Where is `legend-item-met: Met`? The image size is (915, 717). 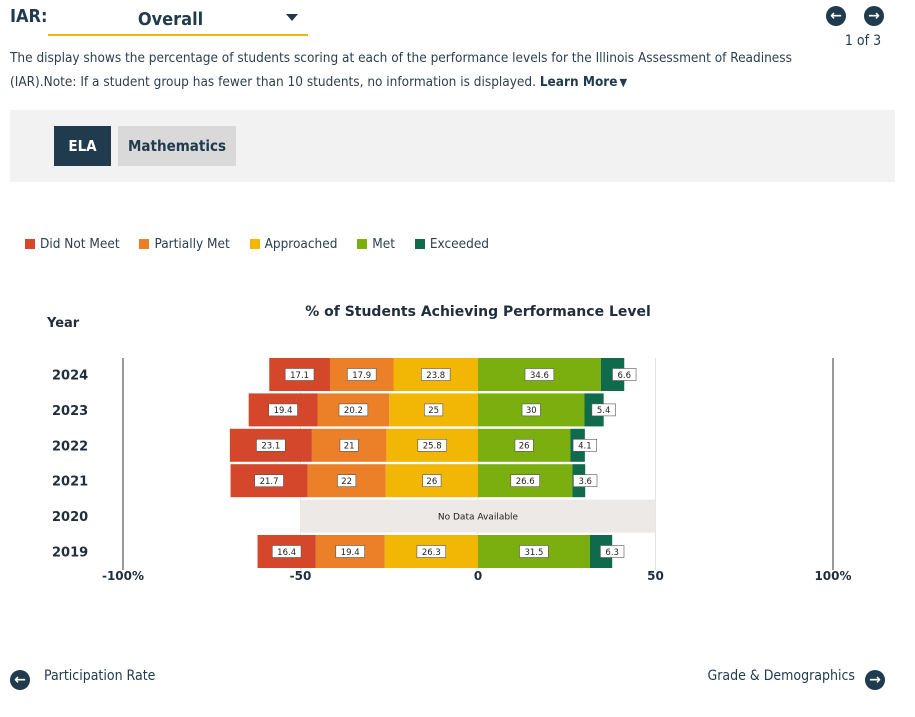 legend-item-met: Met is located at coordinates (376, 244).